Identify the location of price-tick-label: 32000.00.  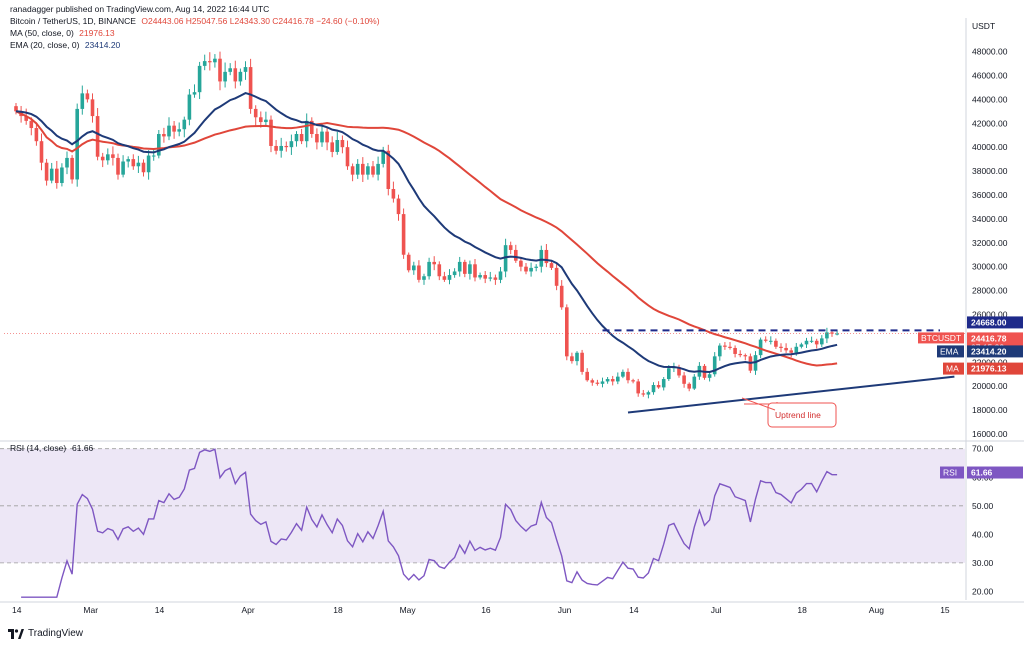
(990, 243).